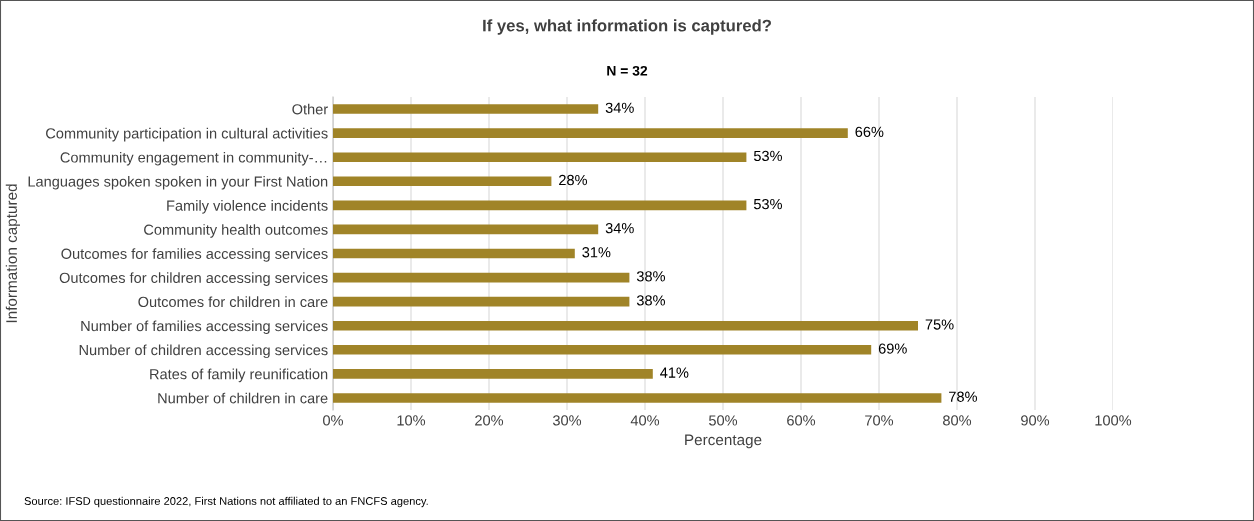 This screenshot has width=1254, height=521. What do you see at coordinates (645, 420) in the screenshot?
I see `x-tick-label: 40%` at bounding box center [645, 420].